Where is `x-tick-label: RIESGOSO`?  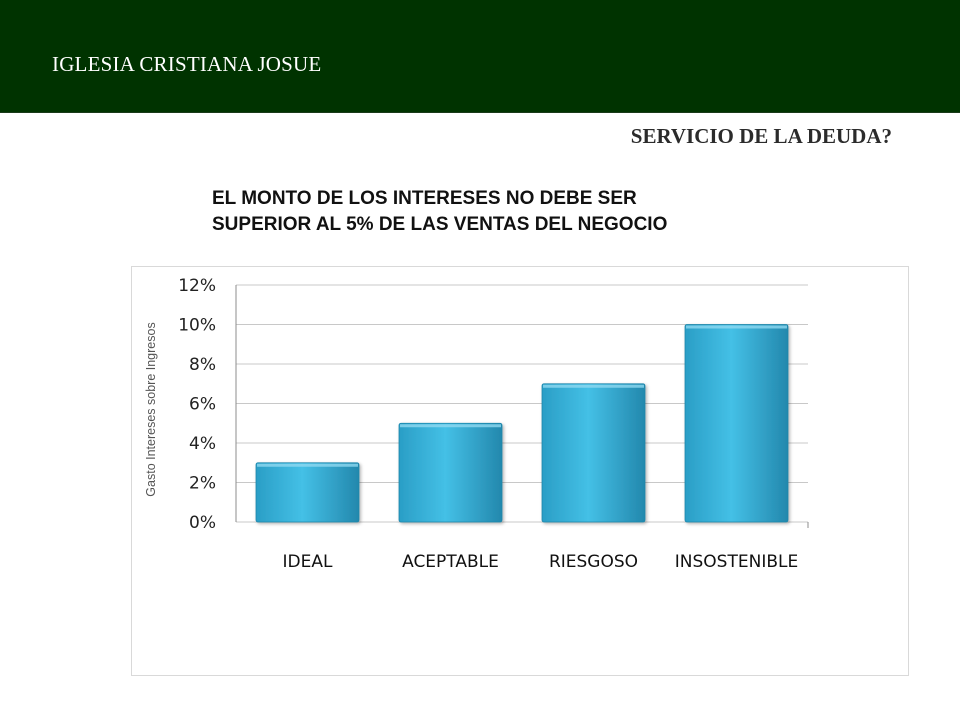
x-tick-label: RIESGOSO is located at coordinates (593, 562).